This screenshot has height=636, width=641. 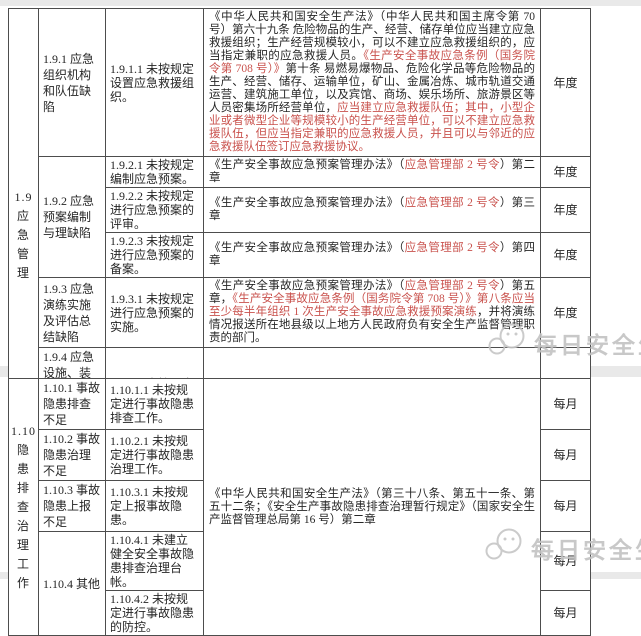 What do you see at coordinates (72, 82) in the screenshot?
I see `group-cell: 1.9.1 应急组织机构和队伍缺陷` at bounding box center [72, 82].